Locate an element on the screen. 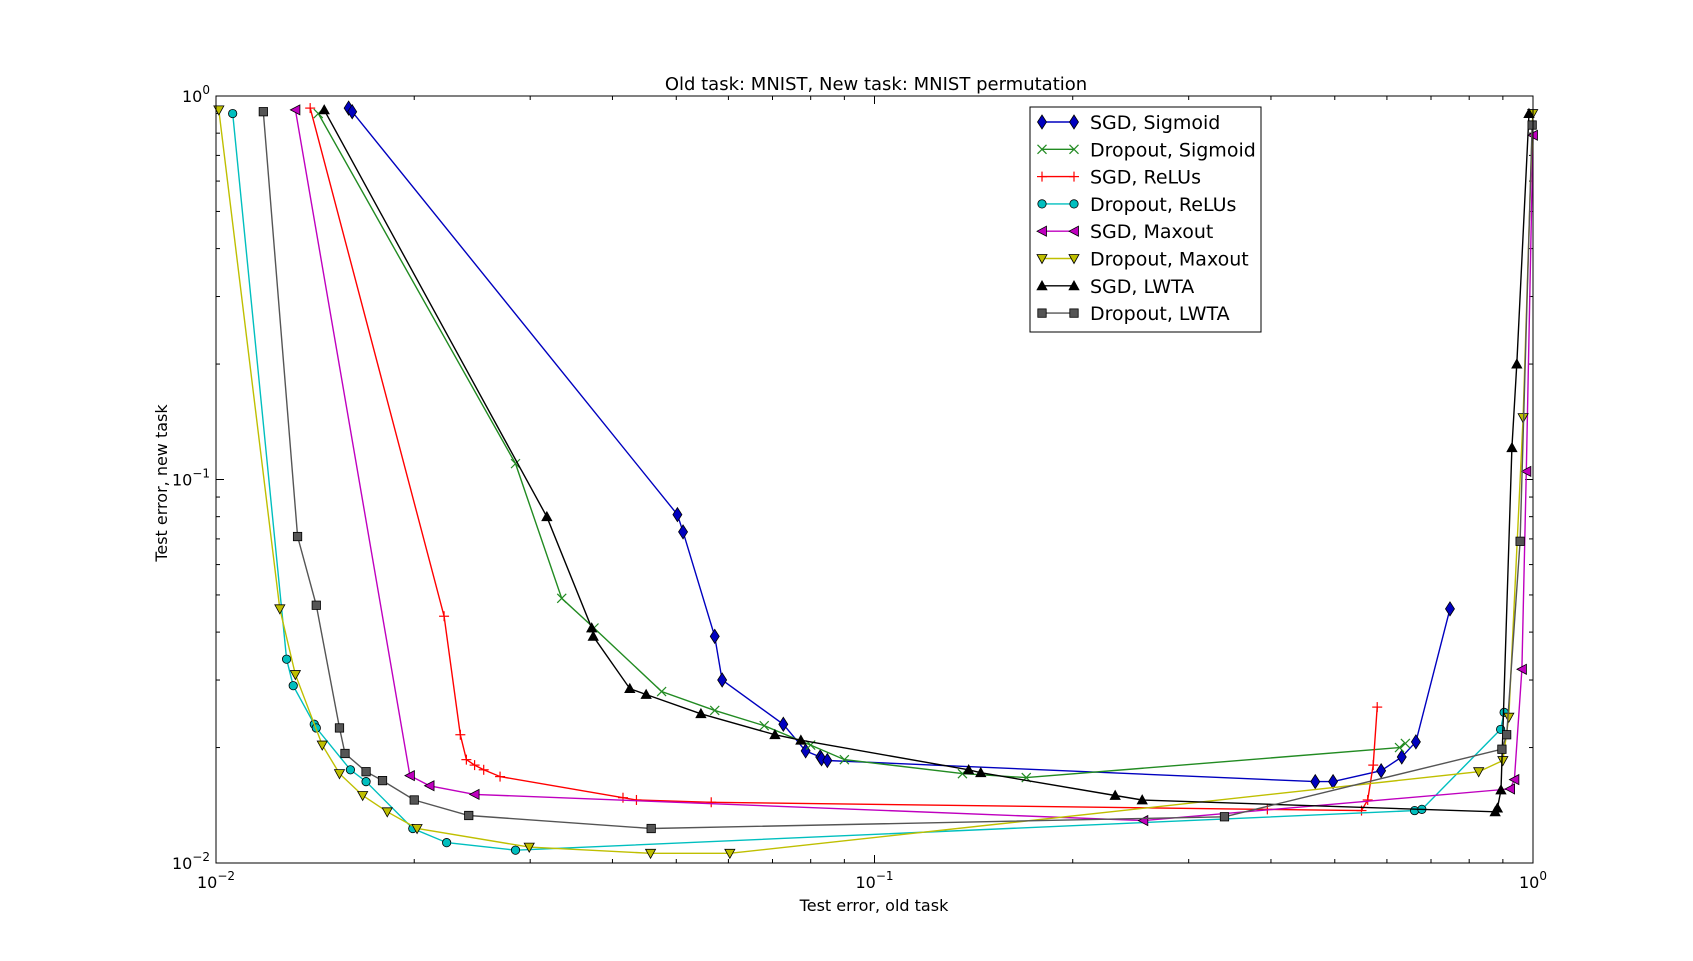 The height and width of the screenshot is (961, 1693). legend-entry-sgd-lwta: SGD, LWTA is located at coordinates (1115, 287).